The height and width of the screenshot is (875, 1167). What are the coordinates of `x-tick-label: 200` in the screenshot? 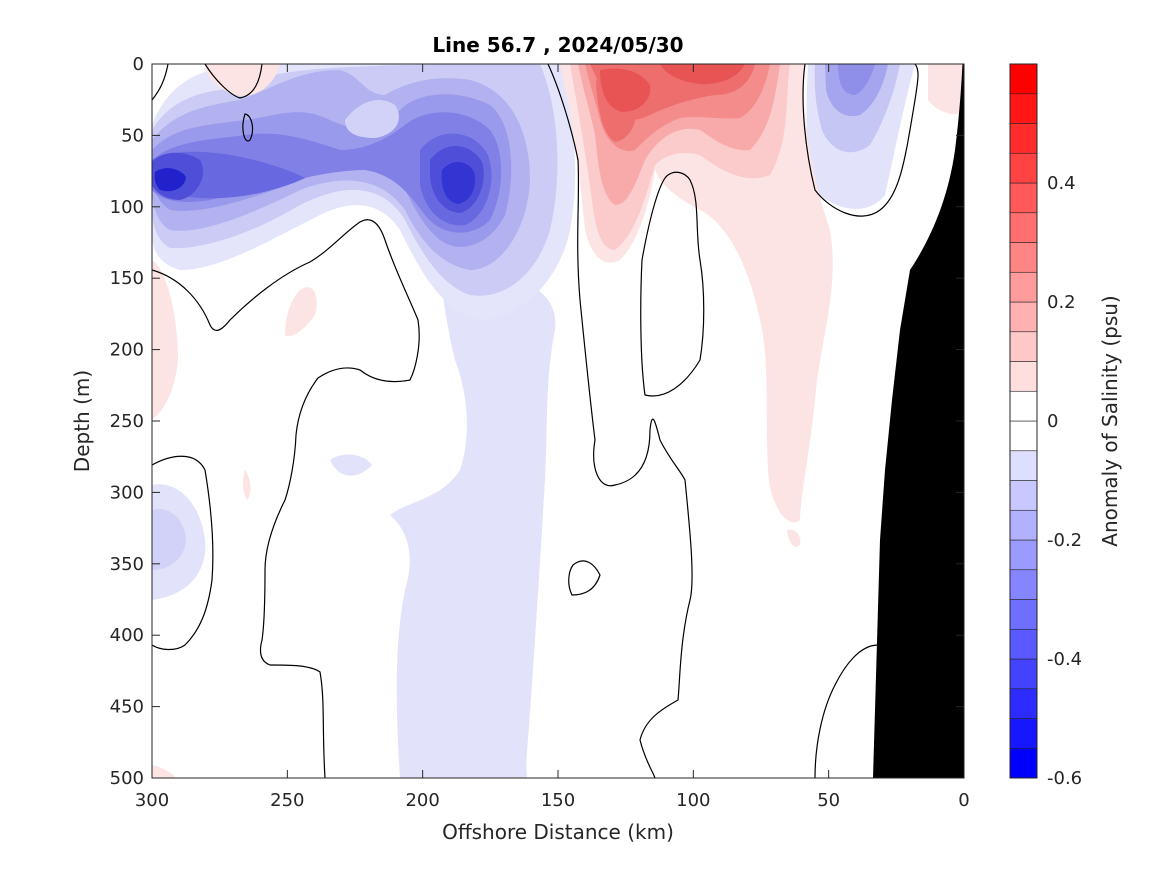 It's located at (422, 800).